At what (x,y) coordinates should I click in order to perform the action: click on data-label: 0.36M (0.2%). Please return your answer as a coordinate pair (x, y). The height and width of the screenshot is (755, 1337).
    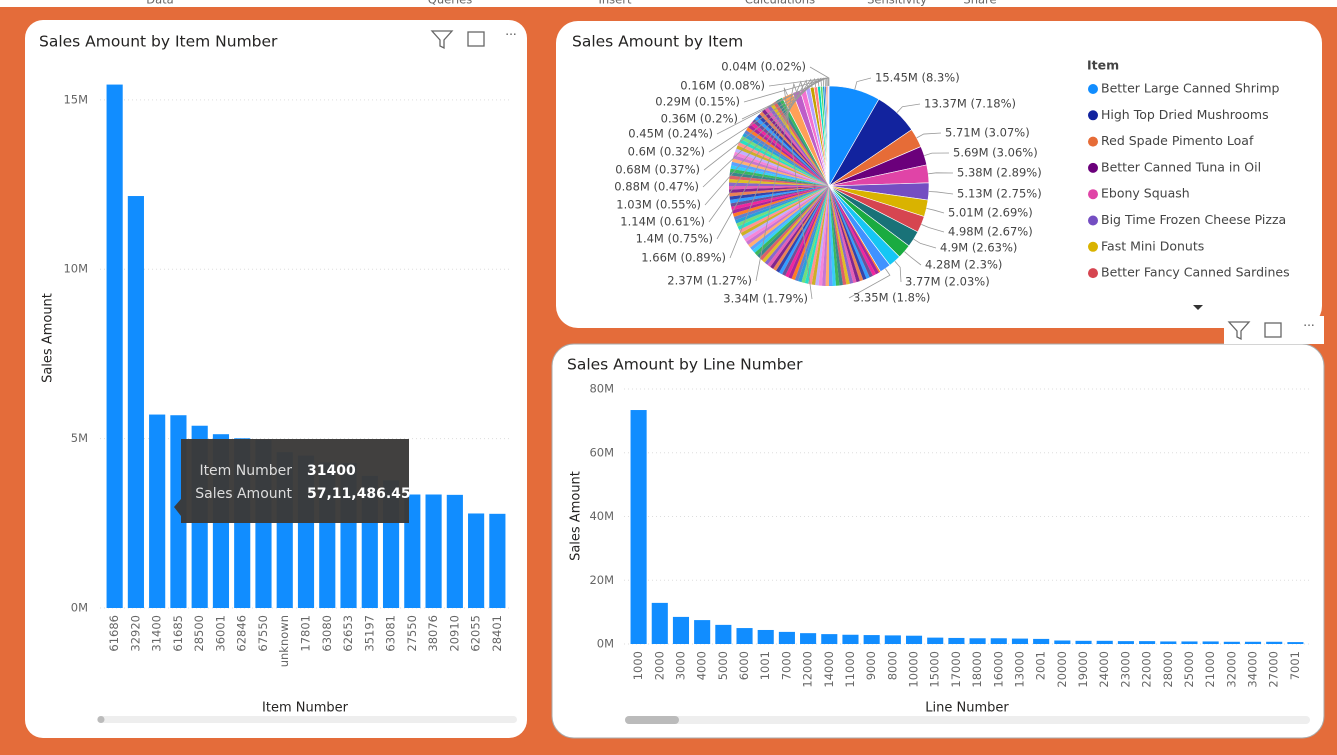
    Looking at the image, I should click on (699, 119).